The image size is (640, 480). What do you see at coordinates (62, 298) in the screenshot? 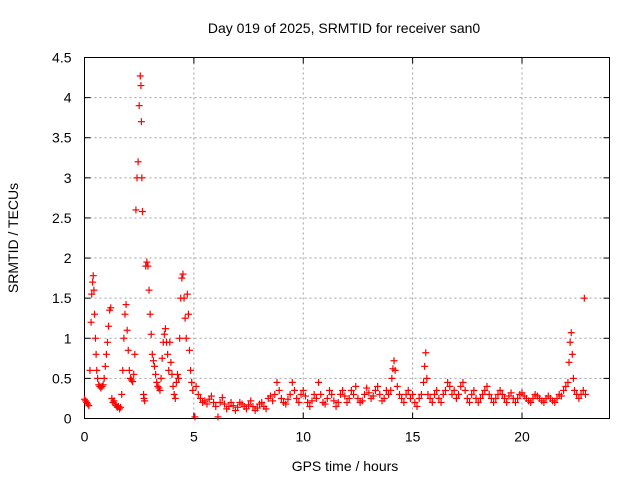
I see `y-tick-label: 1.5` at bounding box center [62, 298].